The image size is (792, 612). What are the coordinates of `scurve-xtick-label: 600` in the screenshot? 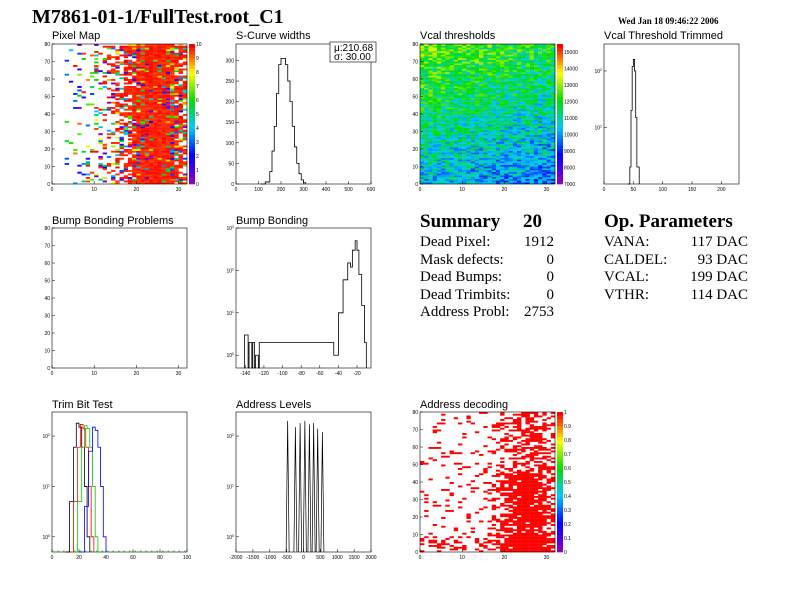 It's located at (371, 190).